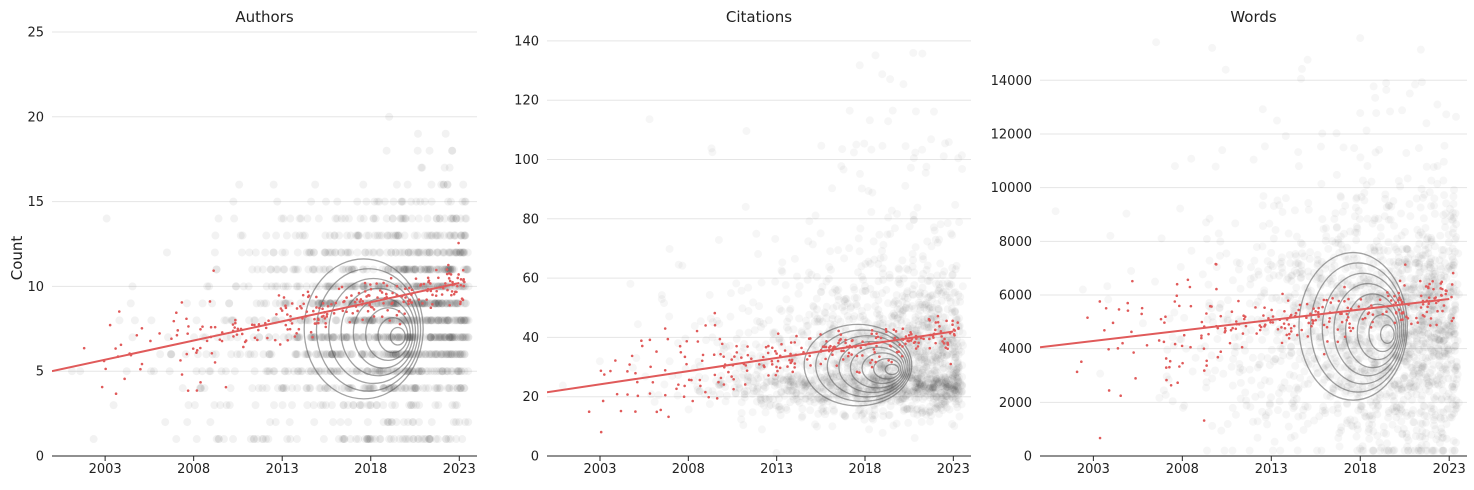 This screenshot has width=1474, height=490. What do you see at coordinates (1360, 469) in the screenshot?
I see `x-tick-label: 2018` at bounding box center [1360, 469].